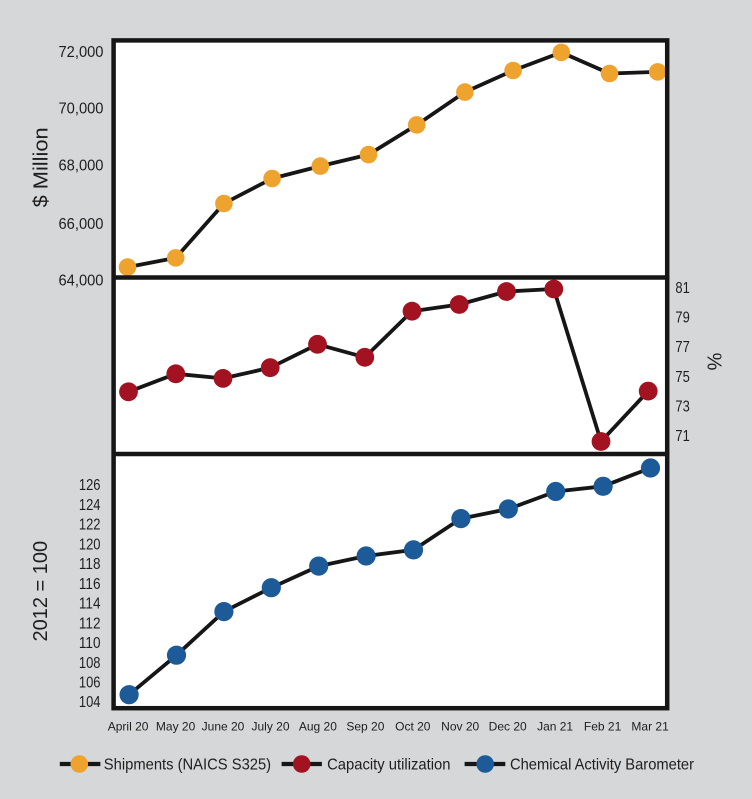 This screenshot has width=752, height=799. I want to click on svg-text: Sep 20, so click(365, 727).